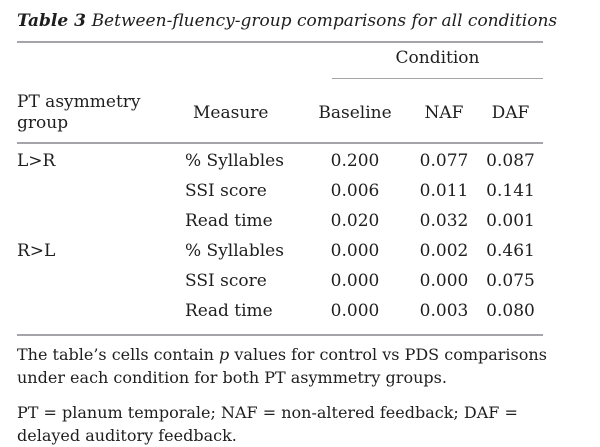  Describe the element at coordinates (240, 111) in the screenshot. I see `column-header-measure: Measure` at that location.